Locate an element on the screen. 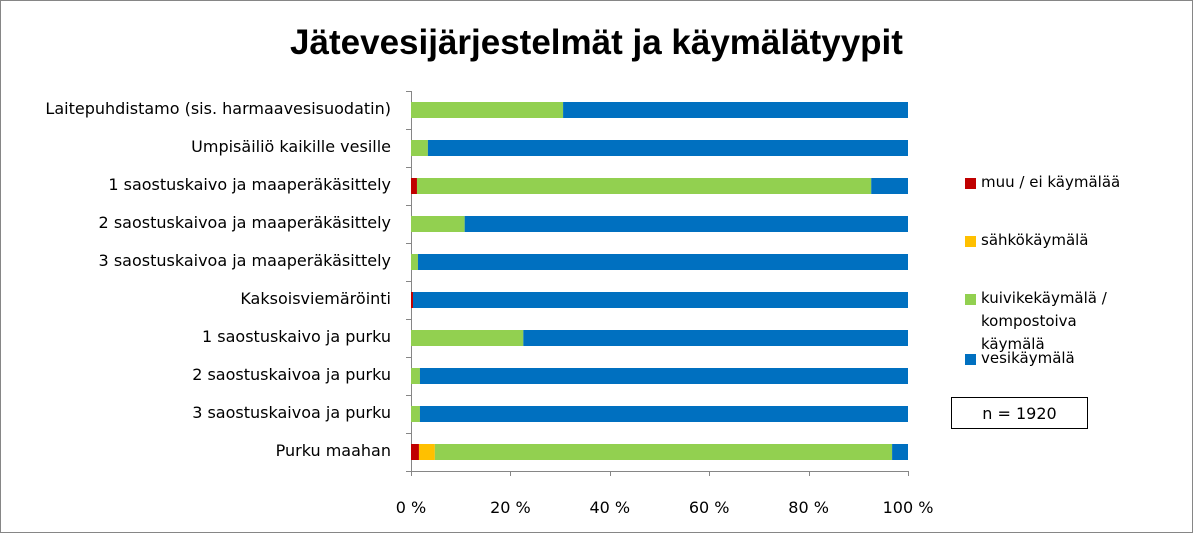 The height and width of the screenshot is (533, 1193). x-tick-label: 100 % is located at coordinates (908, 507).